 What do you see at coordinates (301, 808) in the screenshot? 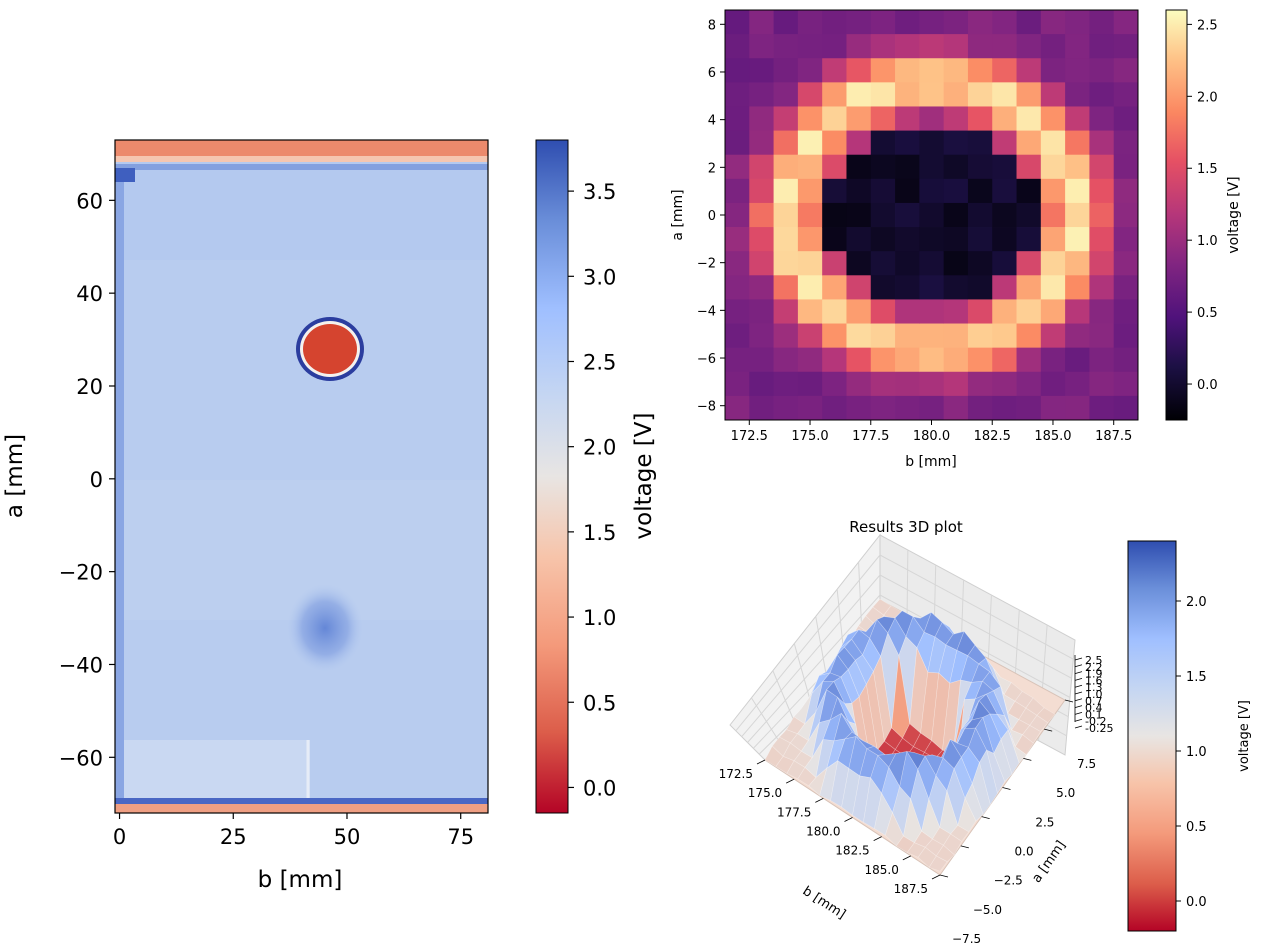
I see `bottom-edge-band` at bounding box center [301, 808].